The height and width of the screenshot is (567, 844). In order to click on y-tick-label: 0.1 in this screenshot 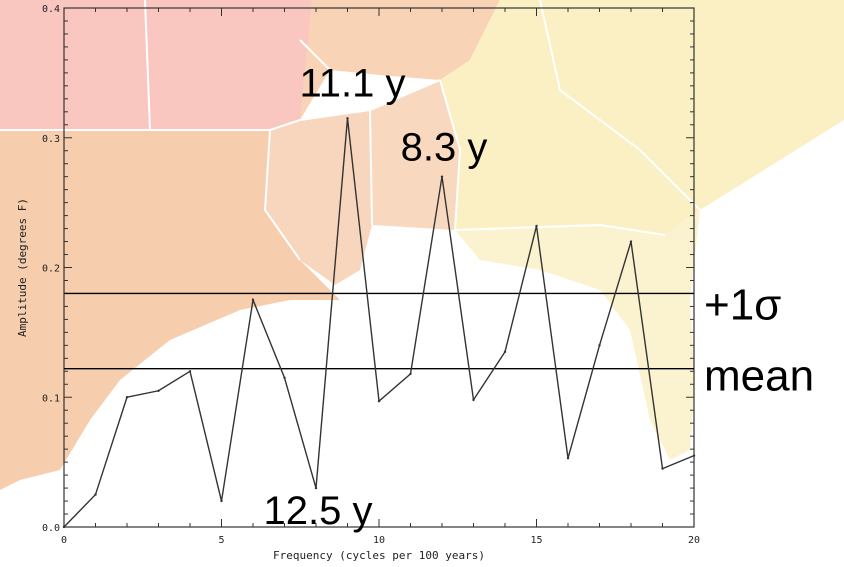, I will do `click(51, 398)`.